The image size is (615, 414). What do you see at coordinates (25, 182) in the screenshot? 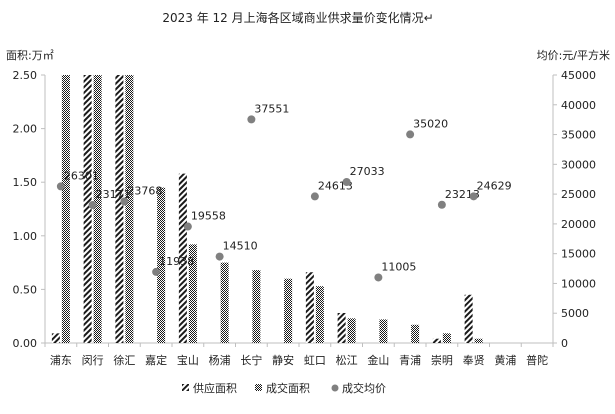
I see `left-tick-label: 1.50` at bounding box center [25, 182].